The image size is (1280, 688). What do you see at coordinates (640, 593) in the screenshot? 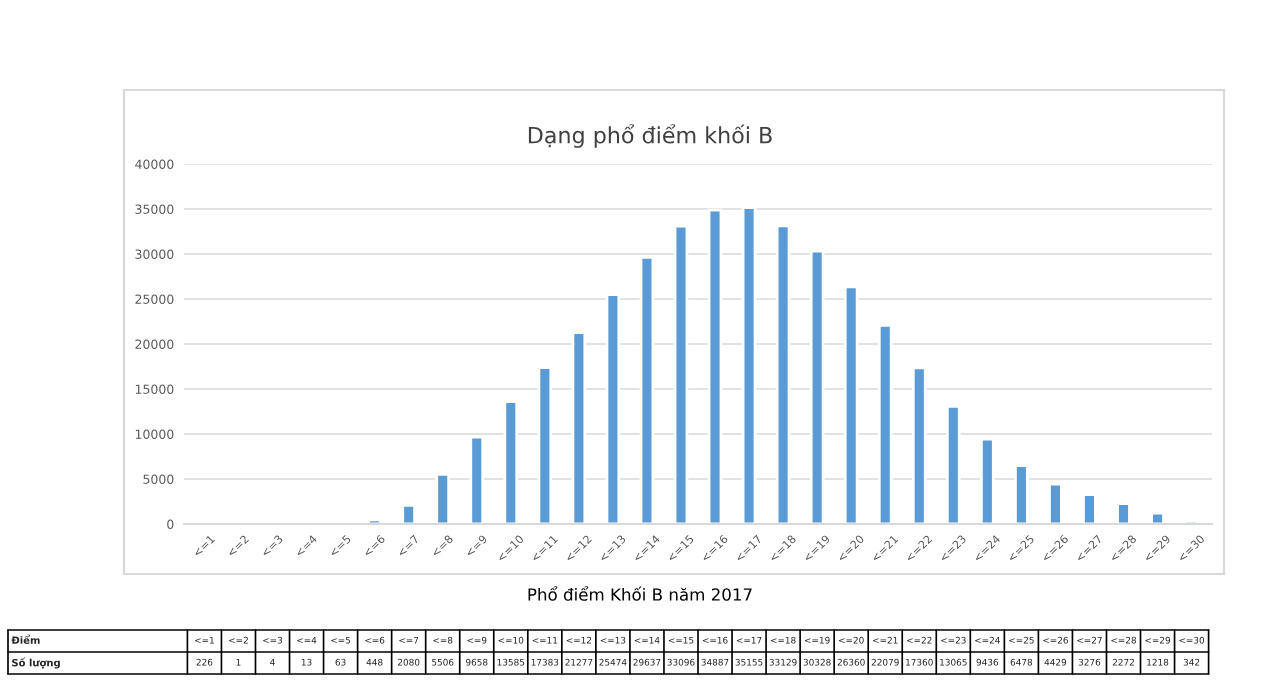
I see `text: Phổ điểm Khối B năm 2017` at bounding box center [640, 593].